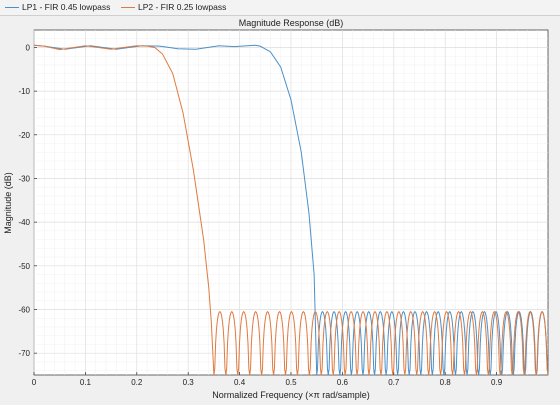  What do you see at coordinates (24, 222) in the screenshot?
I see `y-tick-label: -40` at bounding box center [24, 222].